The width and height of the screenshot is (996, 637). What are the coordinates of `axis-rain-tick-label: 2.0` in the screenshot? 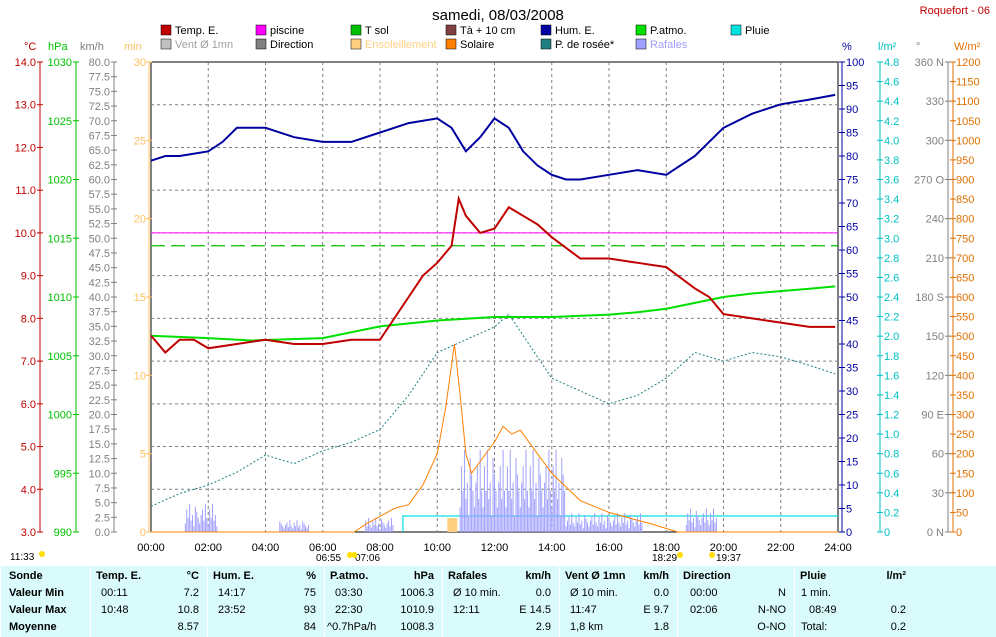 It's located at (891, 337).